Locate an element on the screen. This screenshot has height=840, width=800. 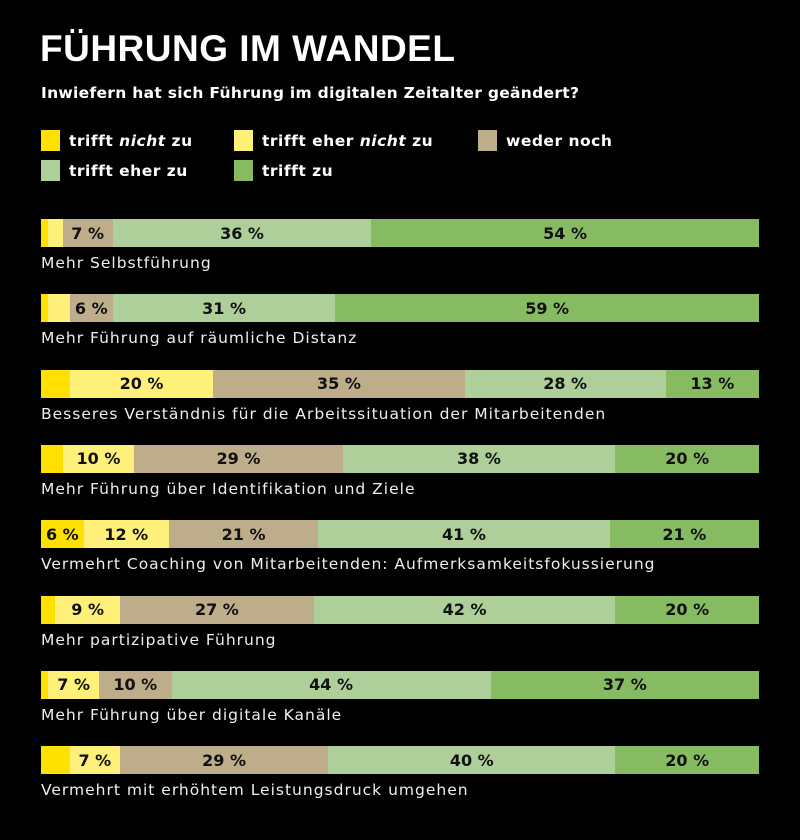
legend-label: trifft eher zu is located at coordinates (128, 170).